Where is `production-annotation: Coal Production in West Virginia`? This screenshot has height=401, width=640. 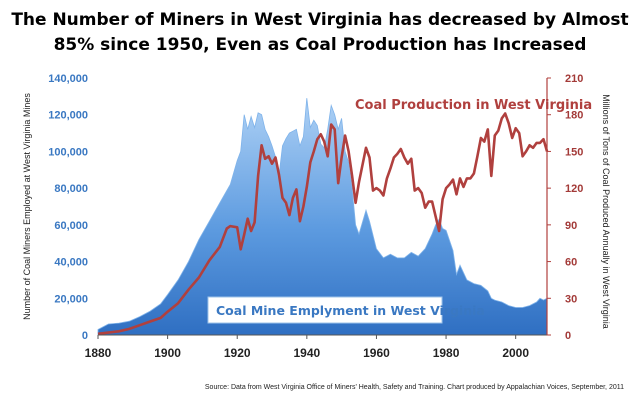 production-annotation: Coal Production in West Virginia is located at coordinates (473, 105).